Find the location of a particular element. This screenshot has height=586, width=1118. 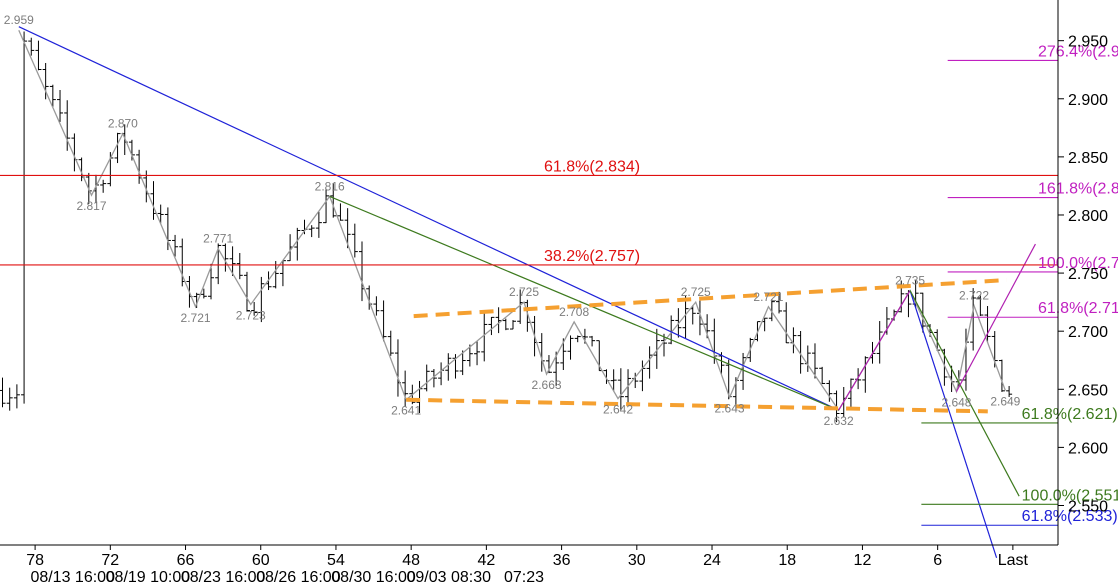

swing-label: 2.632 is located at coordinates (839, 421).